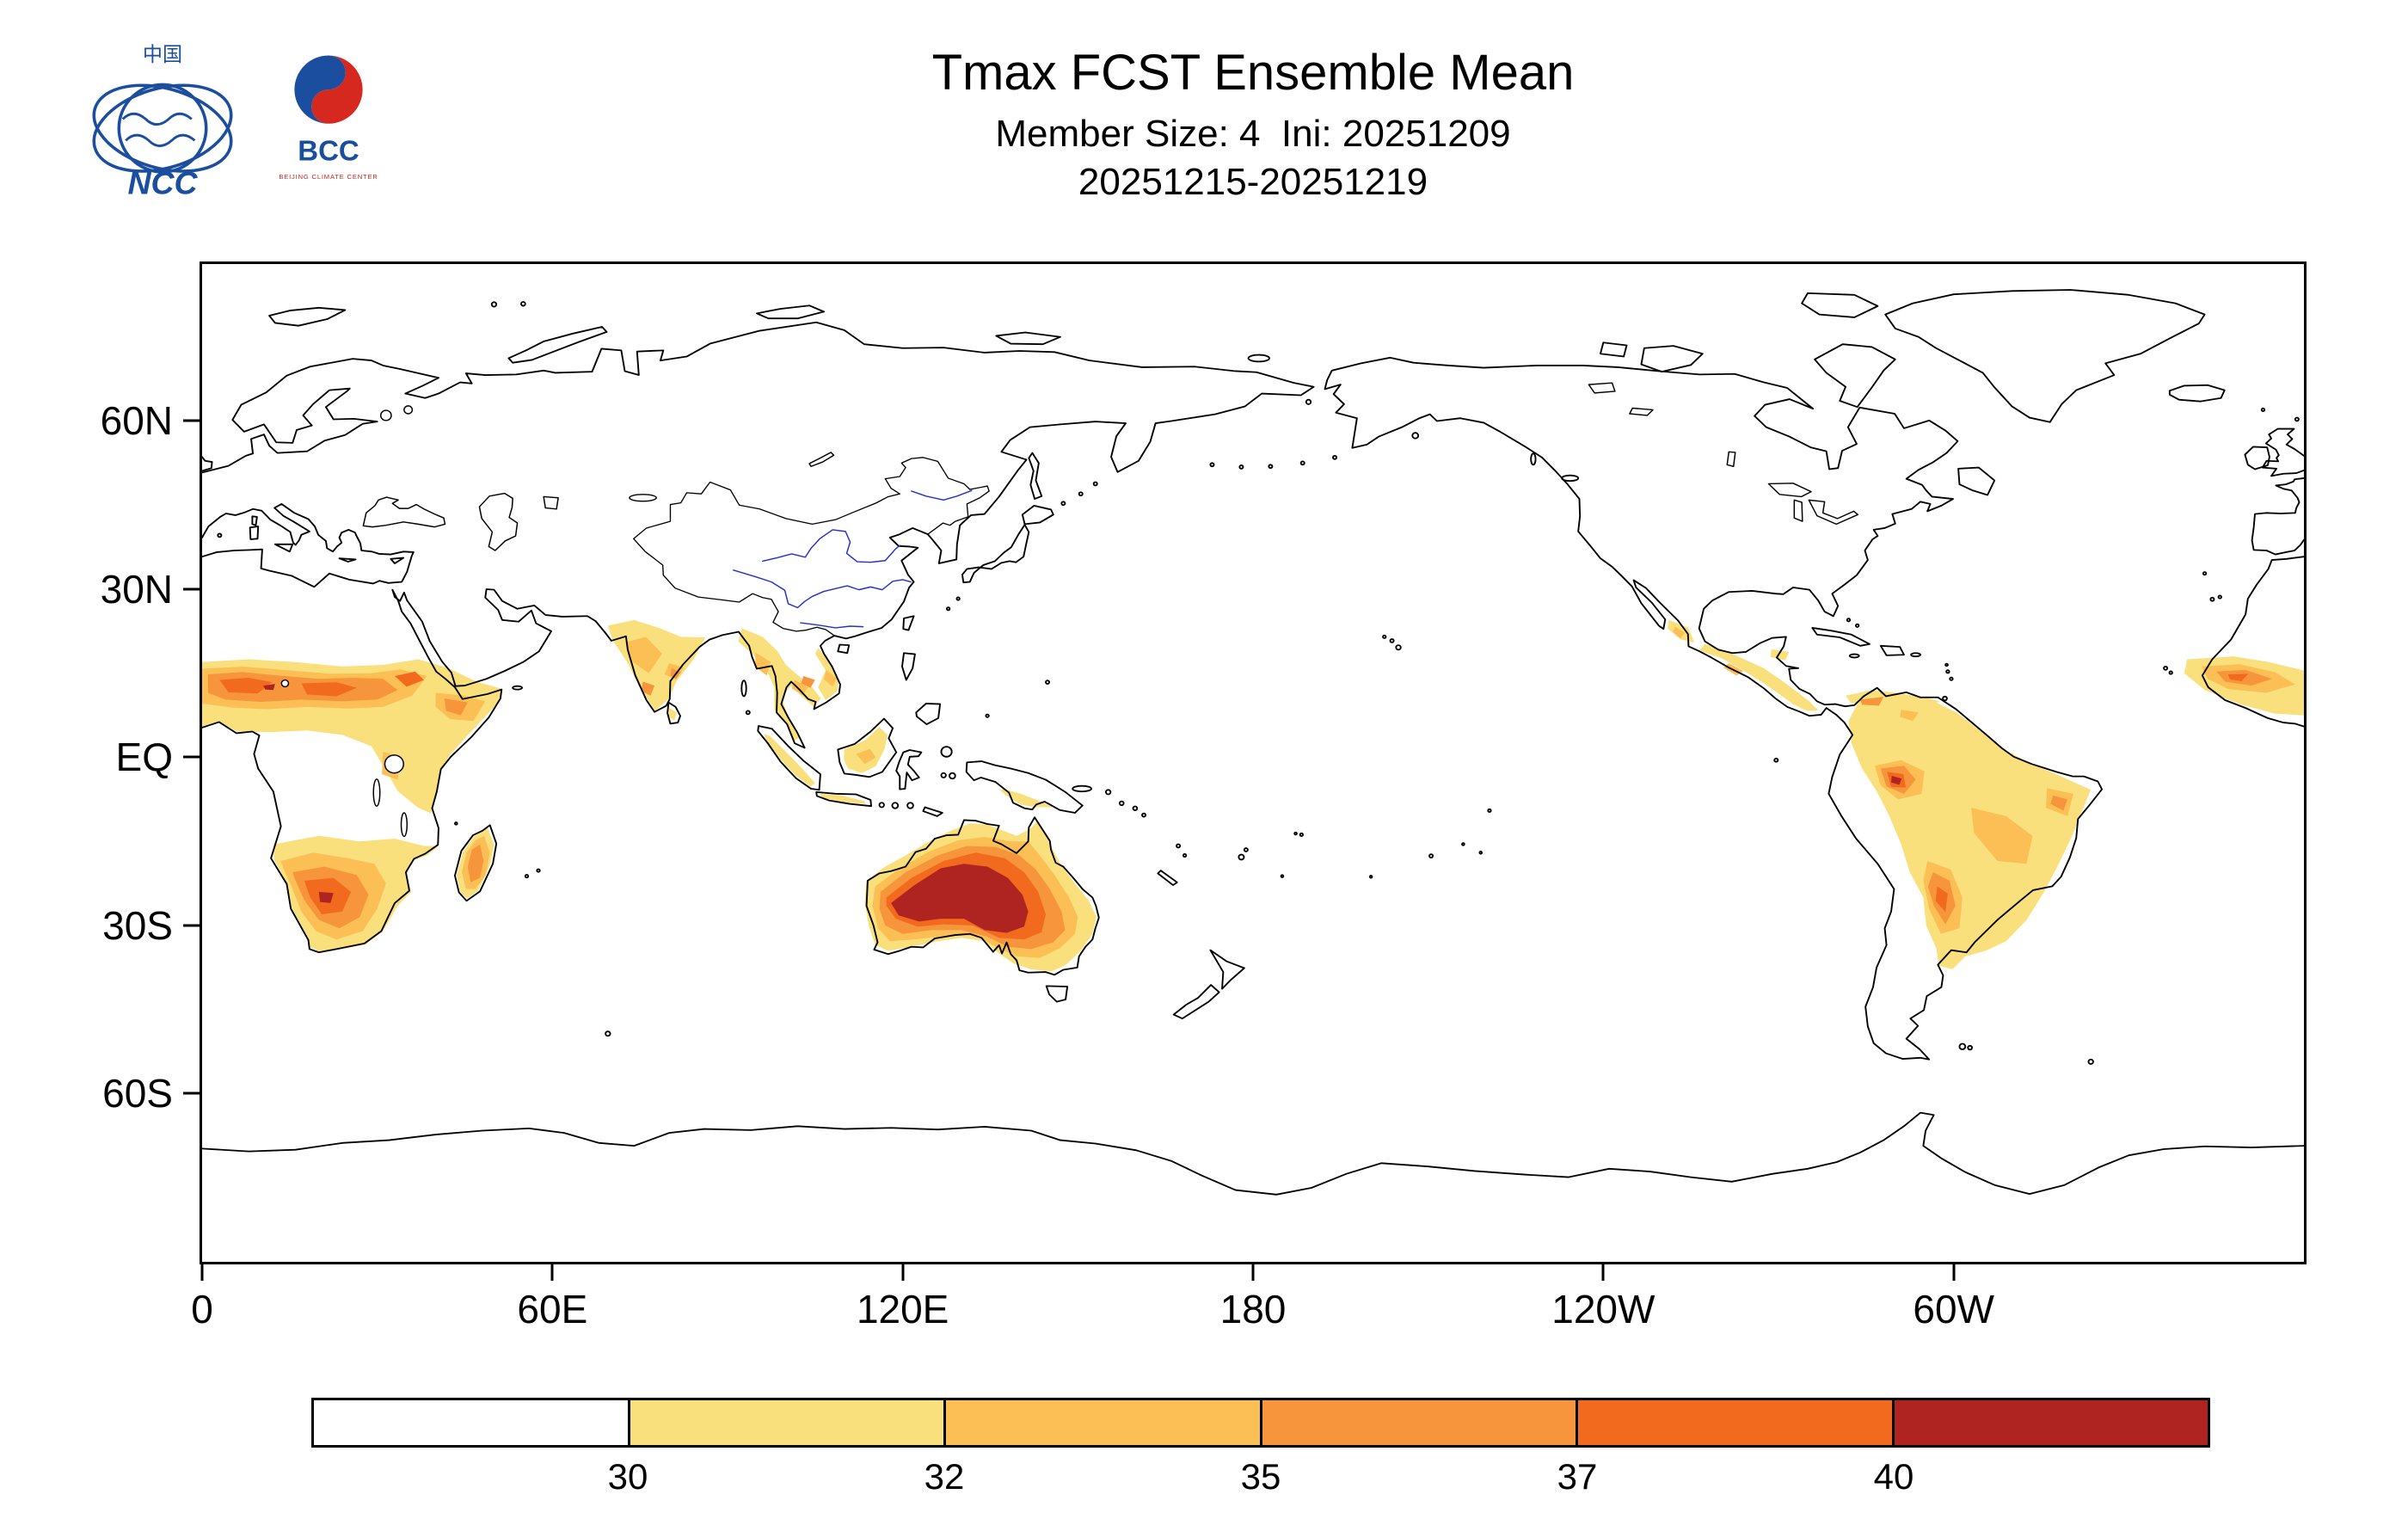  I want to click on great-slave-lake, so click(1641, 412).